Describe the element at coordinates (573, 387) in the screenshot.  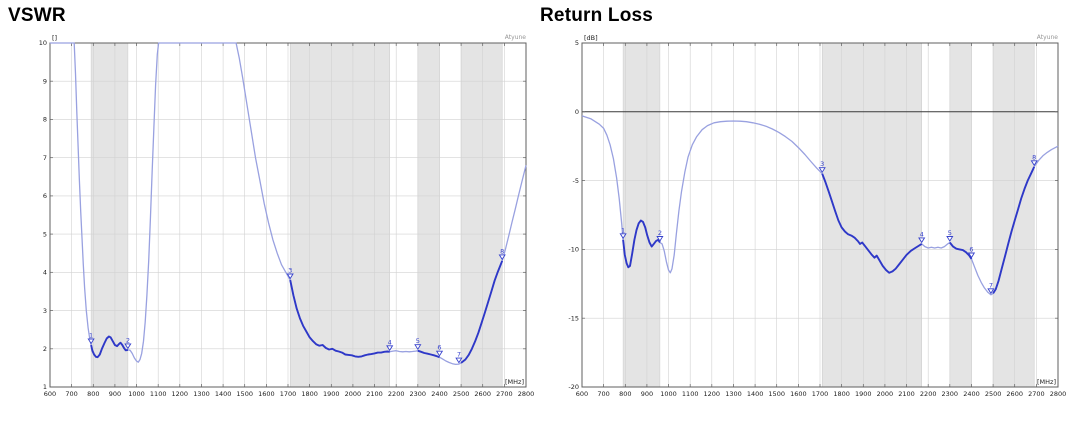
I see `svg-text: -20` at that location.